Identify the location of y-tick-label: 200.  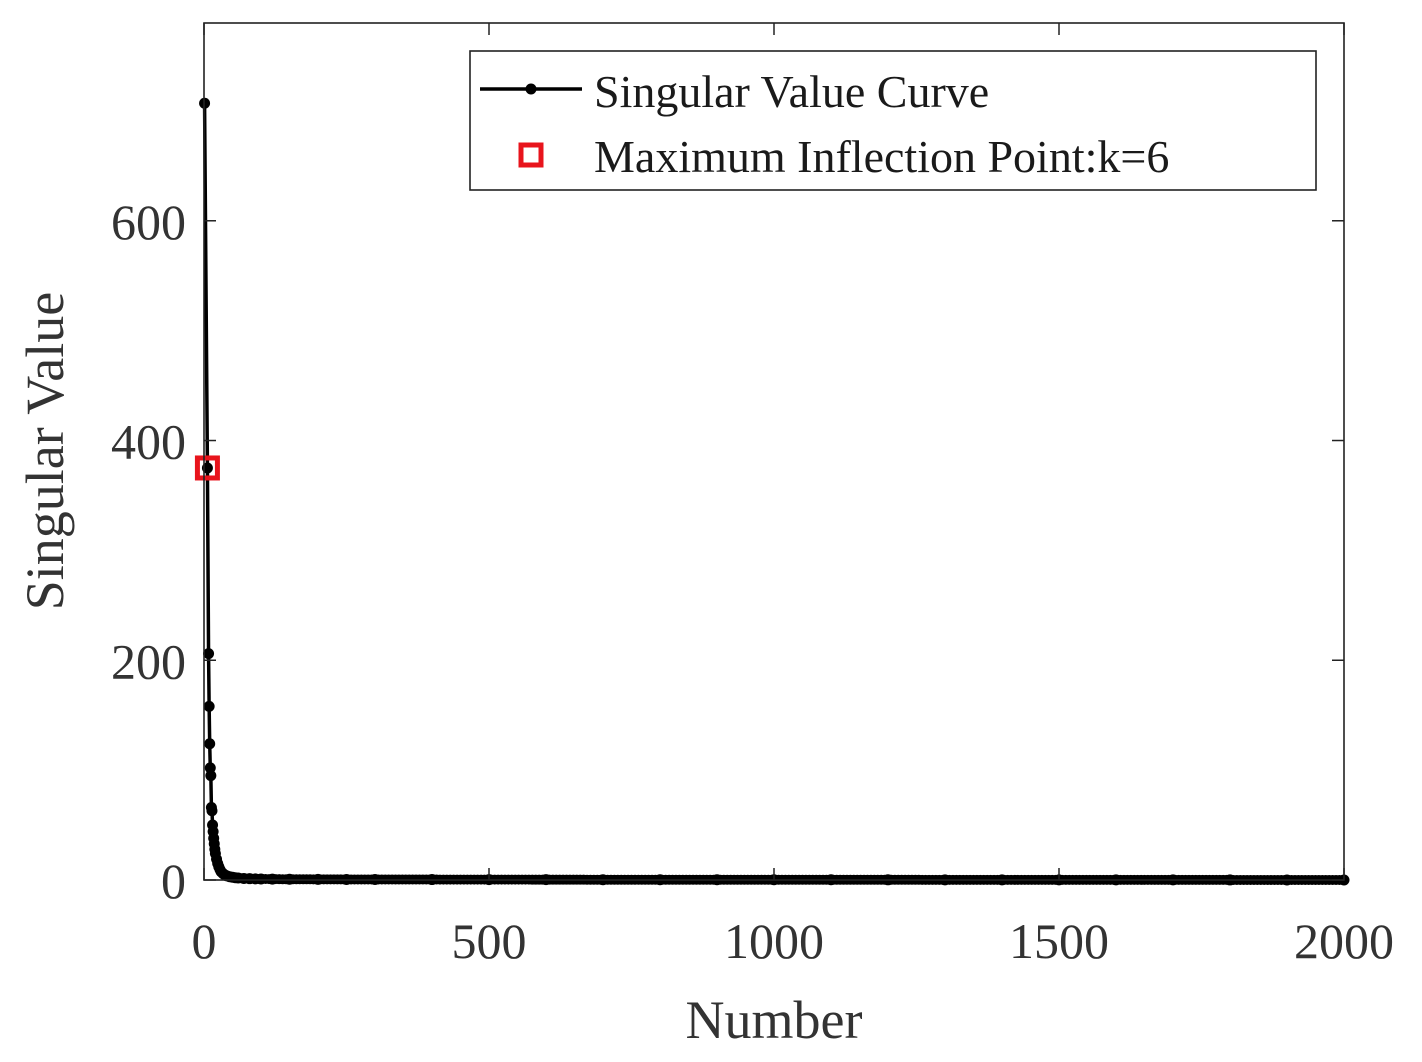
(148, 661).